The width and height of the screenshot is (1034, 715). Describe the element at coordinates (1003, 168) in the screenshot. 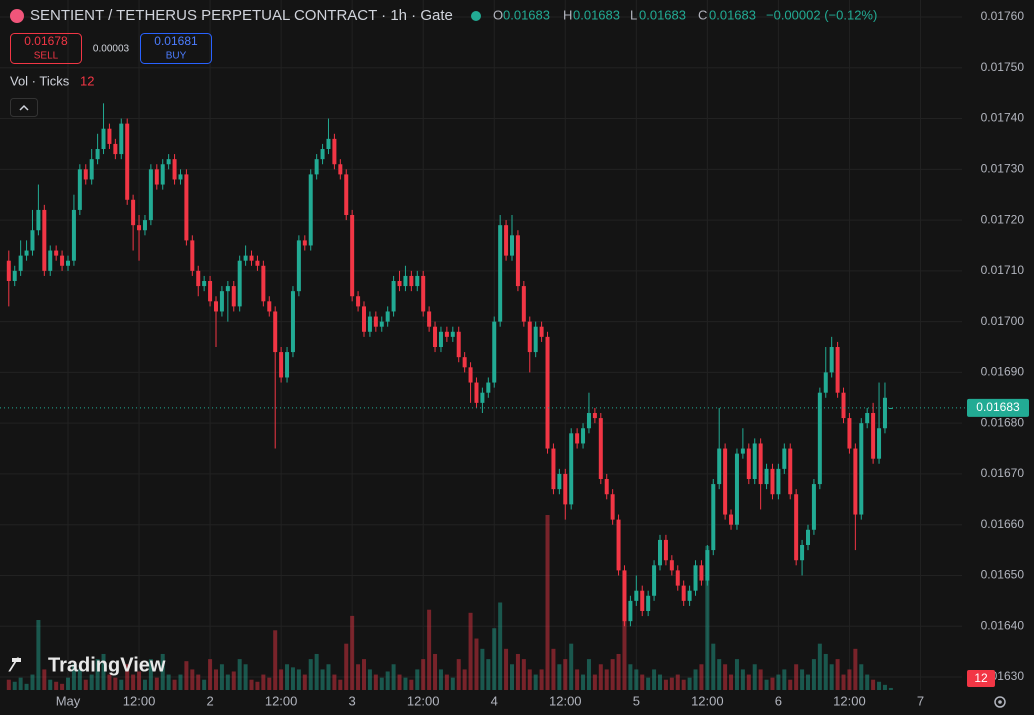

I see `y-tick-label: 0.01730` at that location.